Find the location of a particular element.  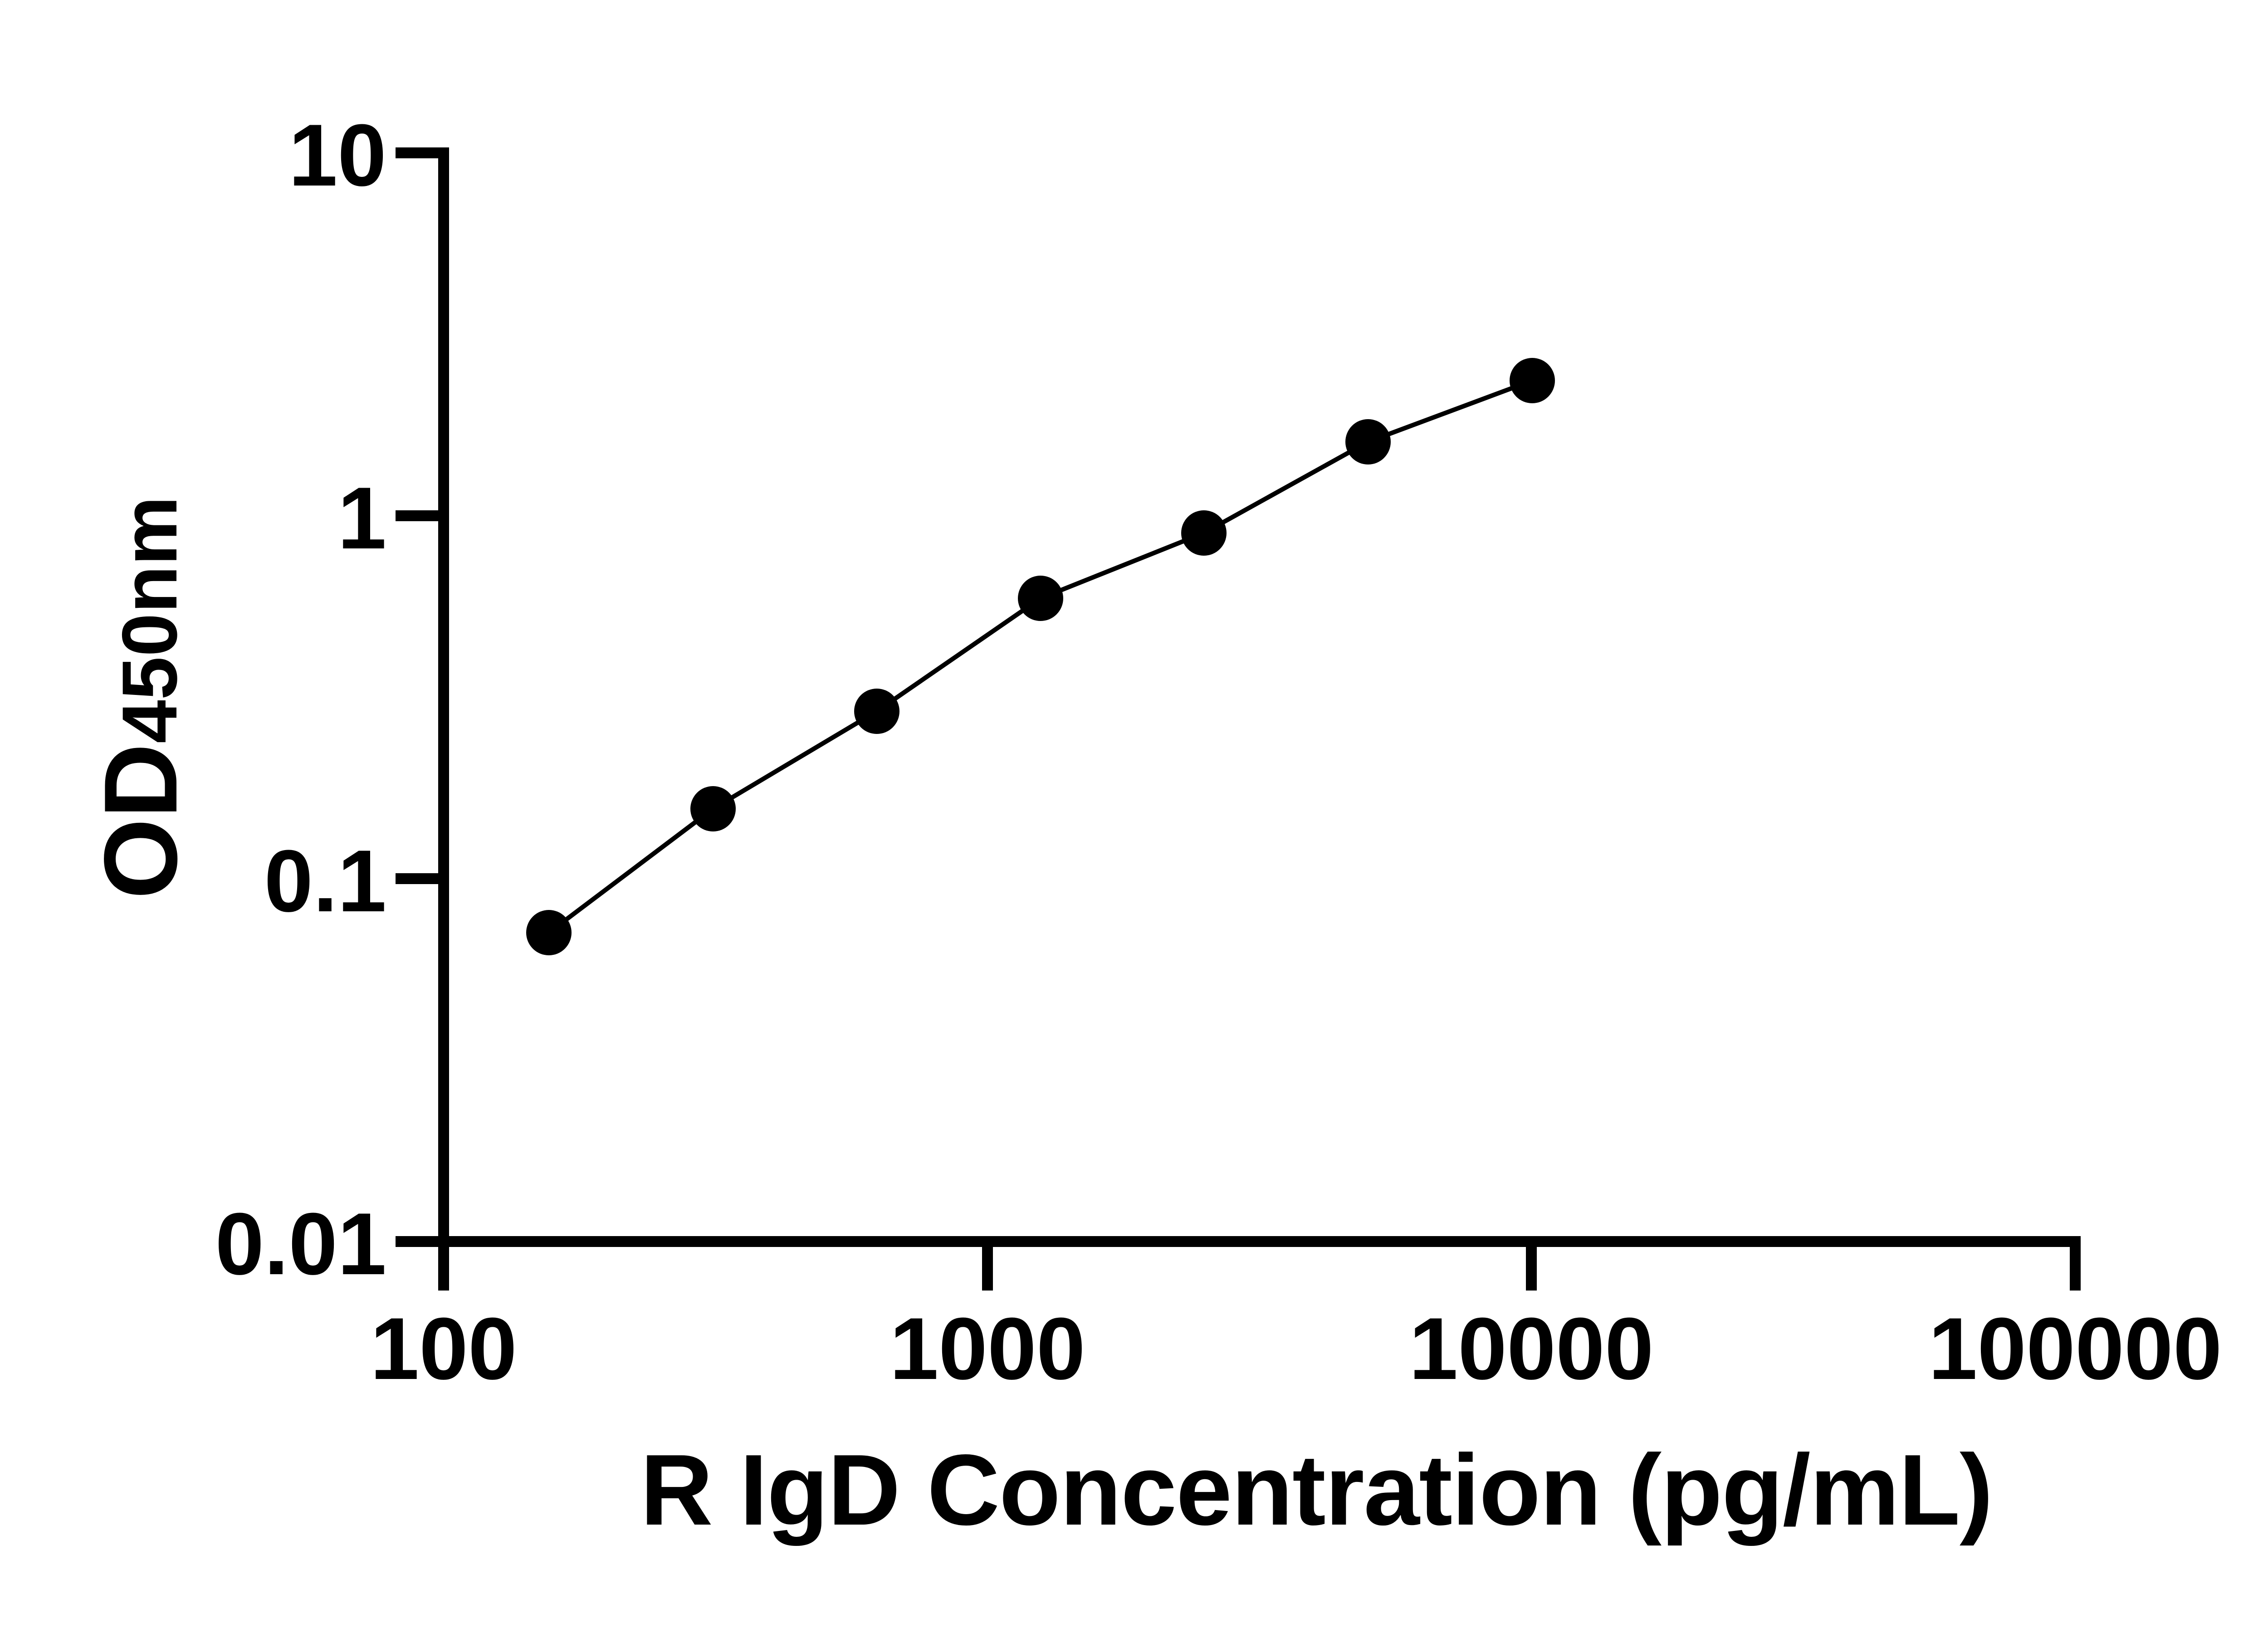

svg-text: 10000 is located at coordinates (1531, 1349).